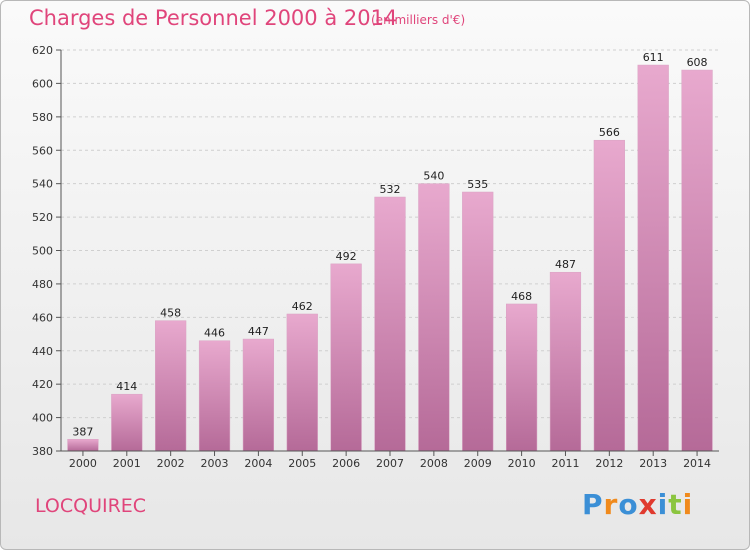 The height and width of the screenshot is (550, 750). I want to click on bar-value-label: 532, so click(390, 189).